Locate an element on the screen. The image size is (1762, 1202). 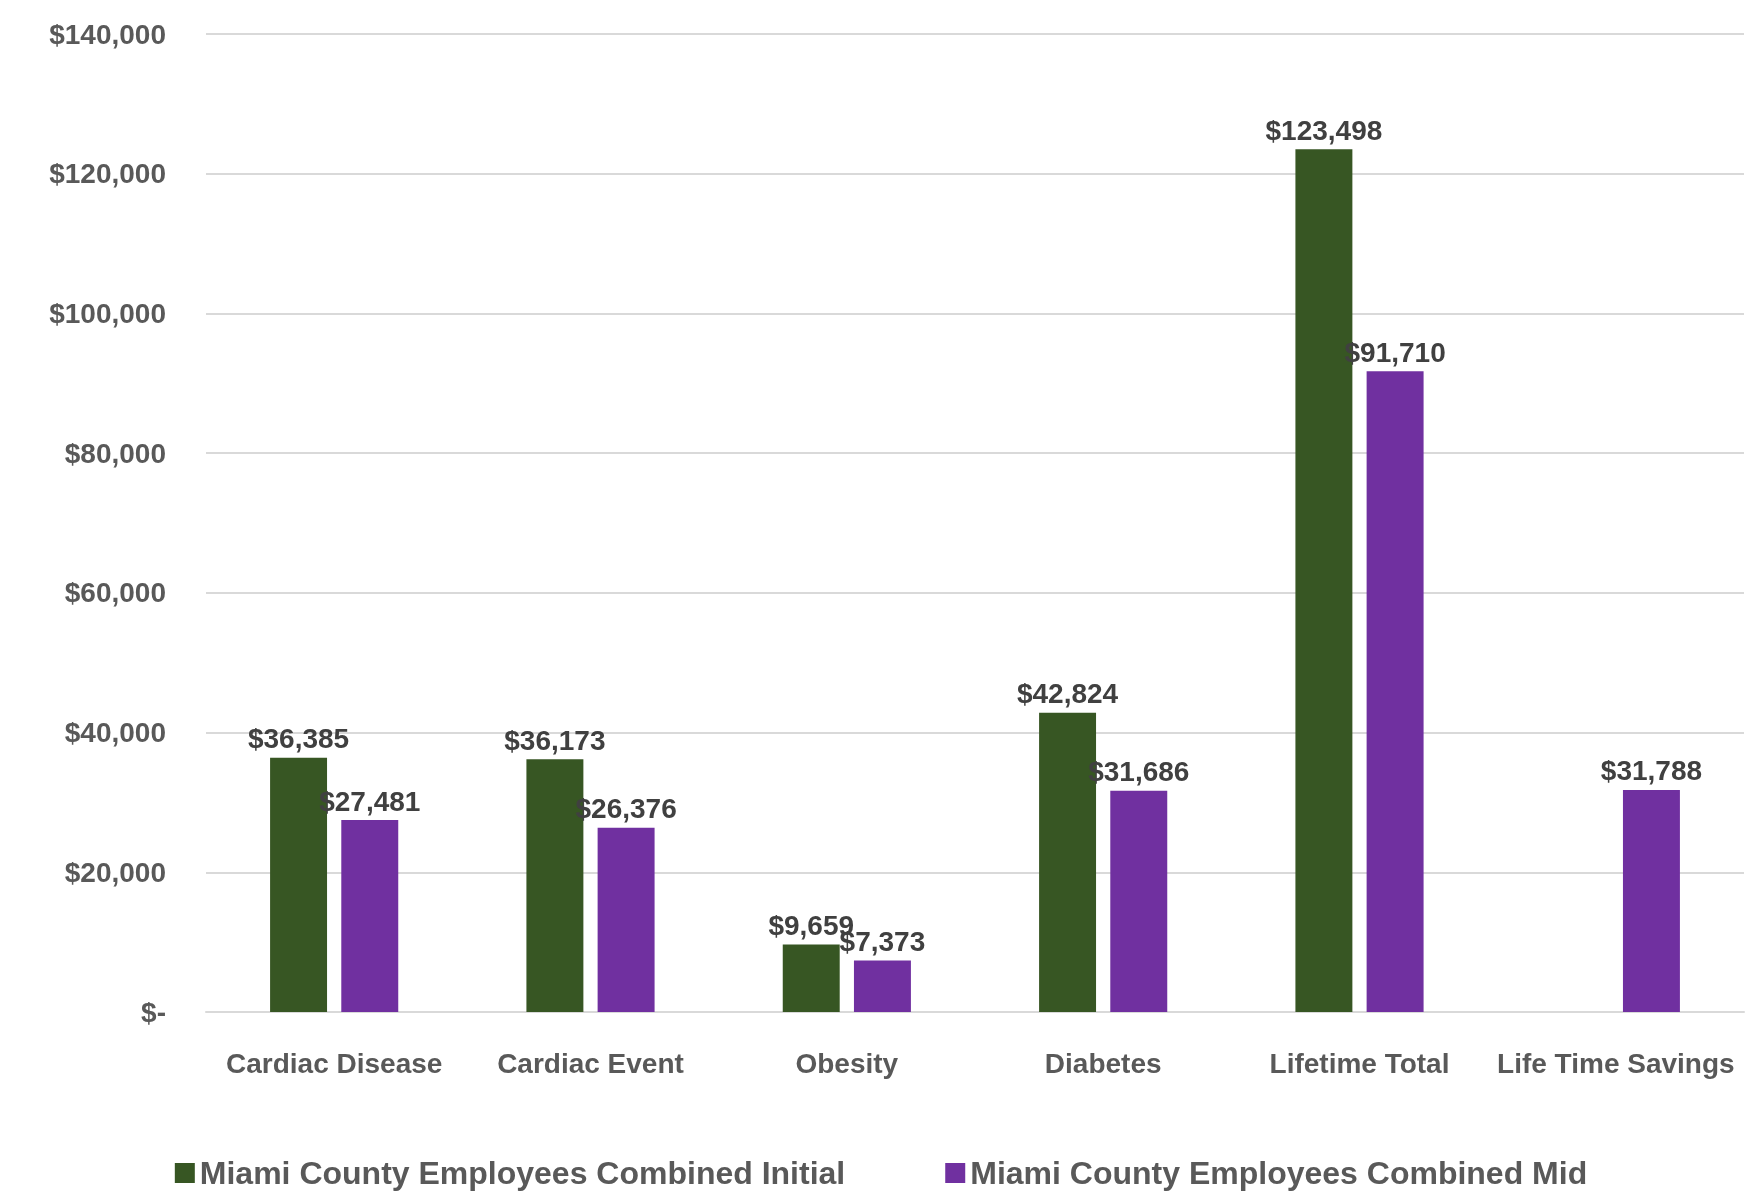
y-tick-label: $120,000 is located at coordinates (107, 174).